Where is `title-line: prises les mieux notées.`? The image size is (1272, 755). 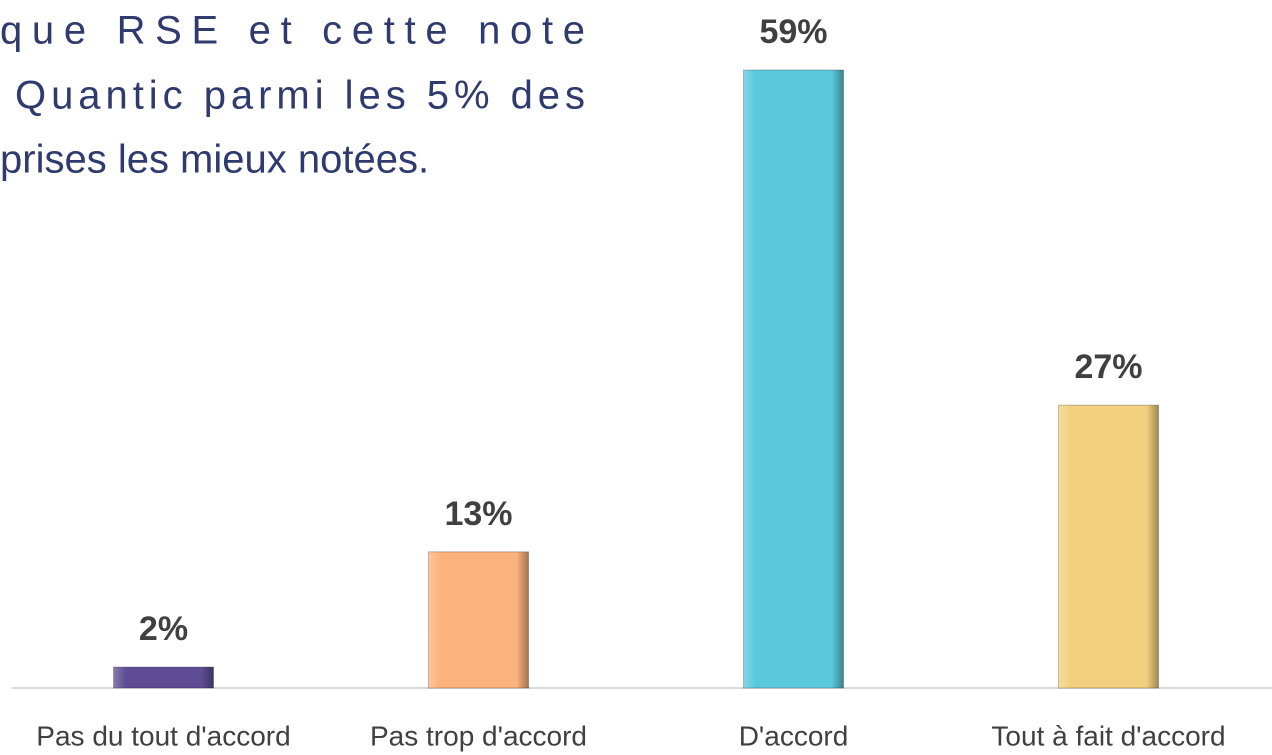
title-line: prises les mieux notées. is located at coordinates (214, 160).